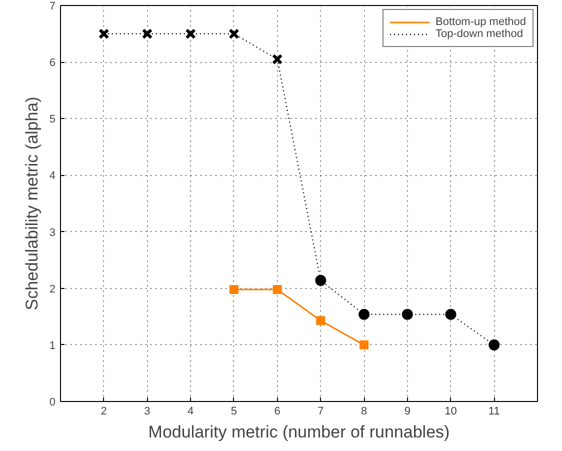  I want to click on x-tick-label: 5, so click(234, 412).